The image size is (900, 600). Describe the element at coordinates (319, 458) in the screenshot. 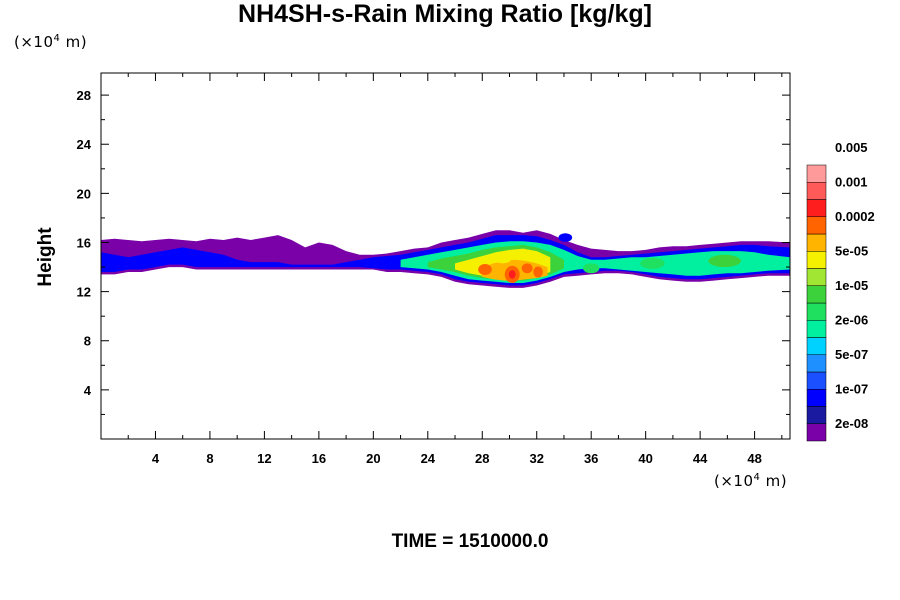

I see `x-tick-label-3: 16` at that location.